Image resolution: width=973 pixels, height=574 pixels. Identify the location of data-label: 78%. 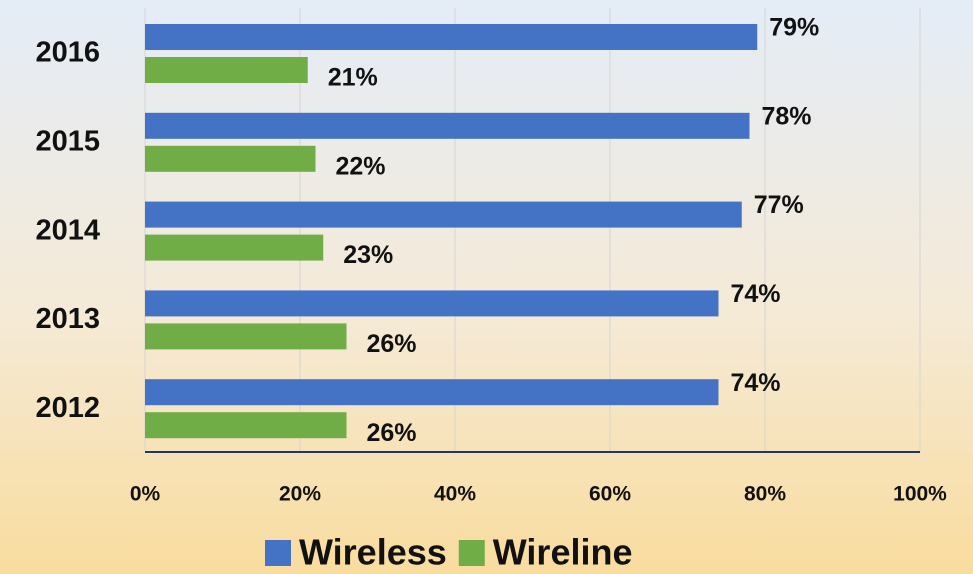
(787, 116).